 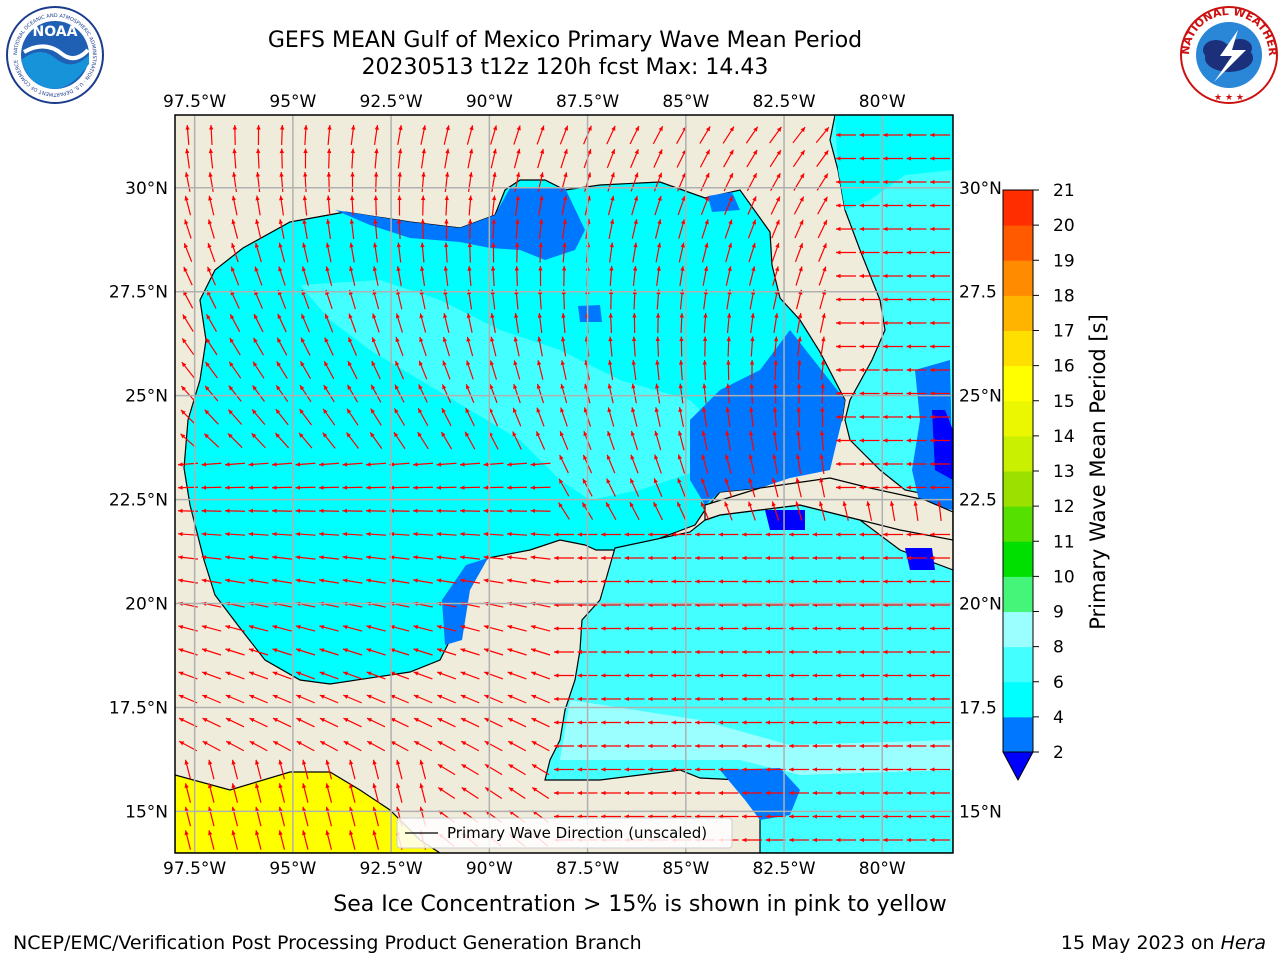 I want to click on colorbar-label: Primary Wave Mean Period [s], so click(x=1098, y=472).